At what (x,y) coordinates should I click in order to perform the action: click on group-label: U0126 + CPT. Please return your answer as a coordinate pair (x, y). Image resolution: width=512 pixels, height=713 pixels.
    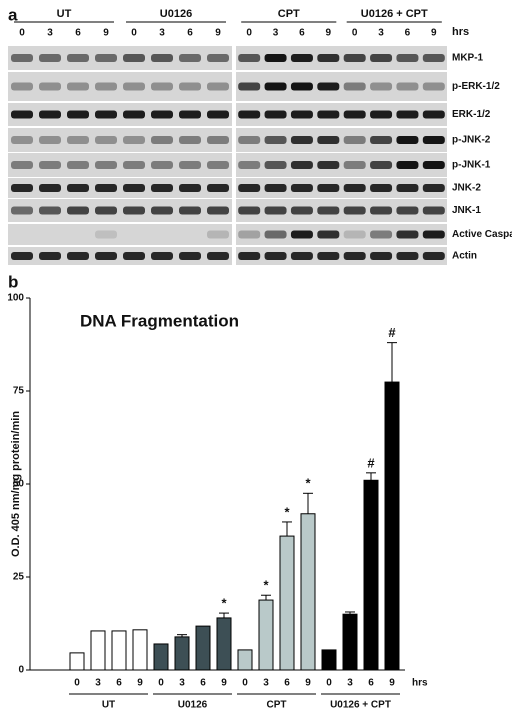
    Looking at the image, I should click on (394, 14).